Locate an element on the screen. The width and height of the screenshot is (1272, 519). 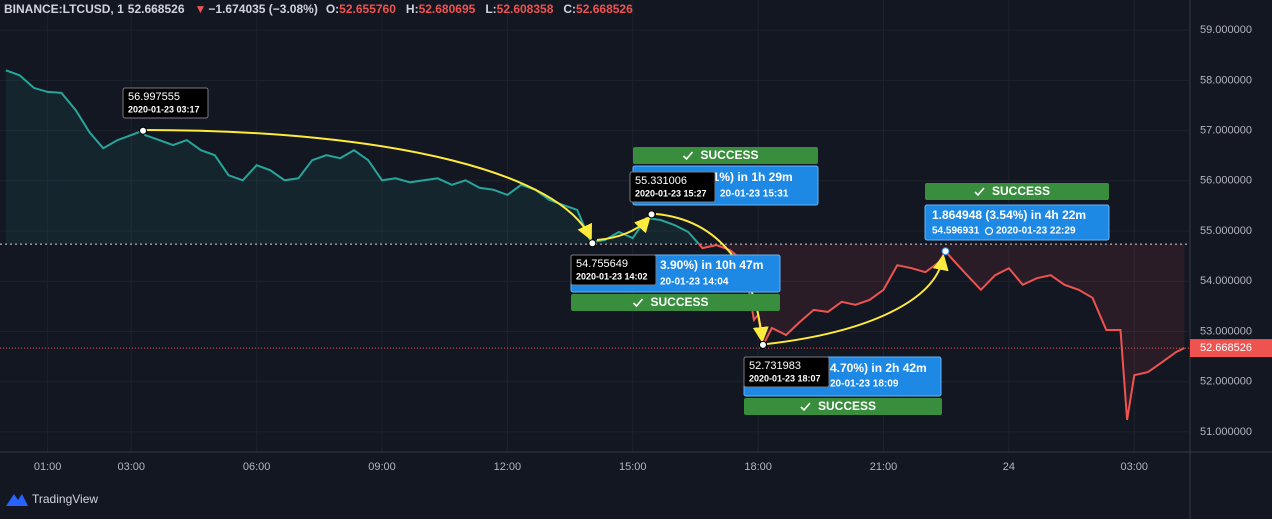
x-tick-label: 21:00 is located at coordinates (884, 467).